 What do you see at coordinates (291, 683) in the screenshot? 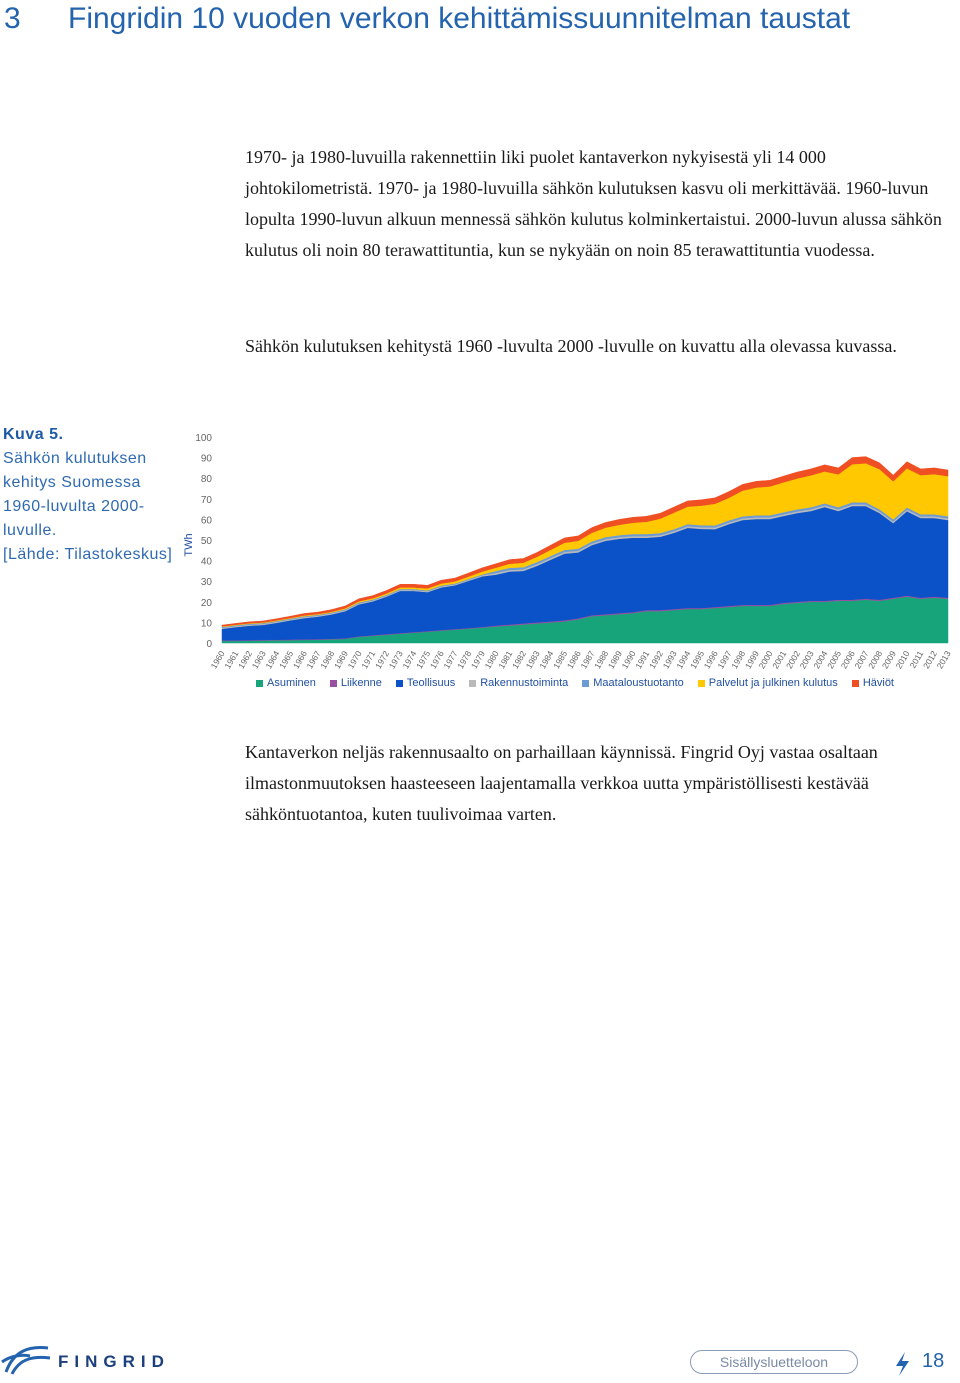
I see `legend-label: Asuminen` at bounding box center [291, 683].